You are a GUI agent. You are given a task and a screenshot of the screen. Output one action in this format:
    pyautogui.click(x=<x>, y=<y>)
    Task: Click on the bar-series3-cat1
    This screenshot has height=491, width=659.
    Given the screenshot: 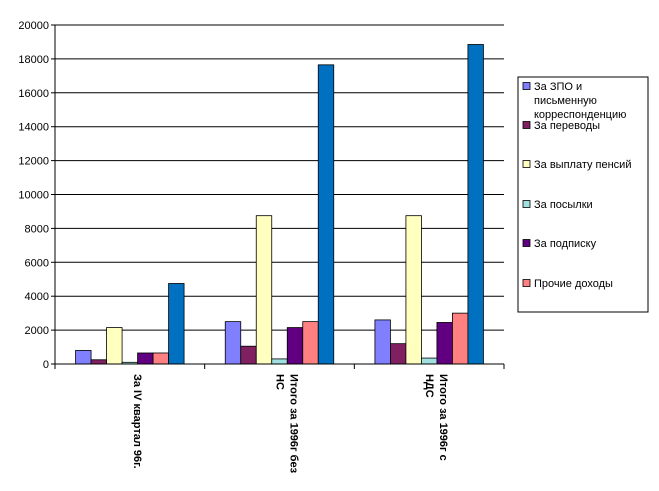 What is the action you would take?
    pyautogui.click(x=114, y=346)
    